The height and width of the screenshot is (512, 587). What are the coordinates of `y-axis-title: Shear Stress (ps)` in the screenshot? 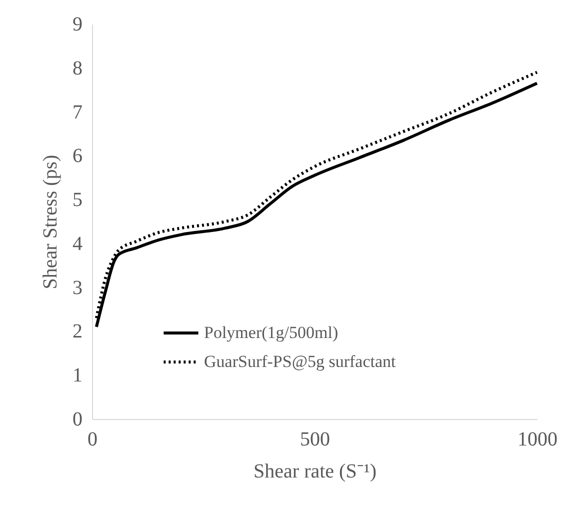 It's located at (51, 222).